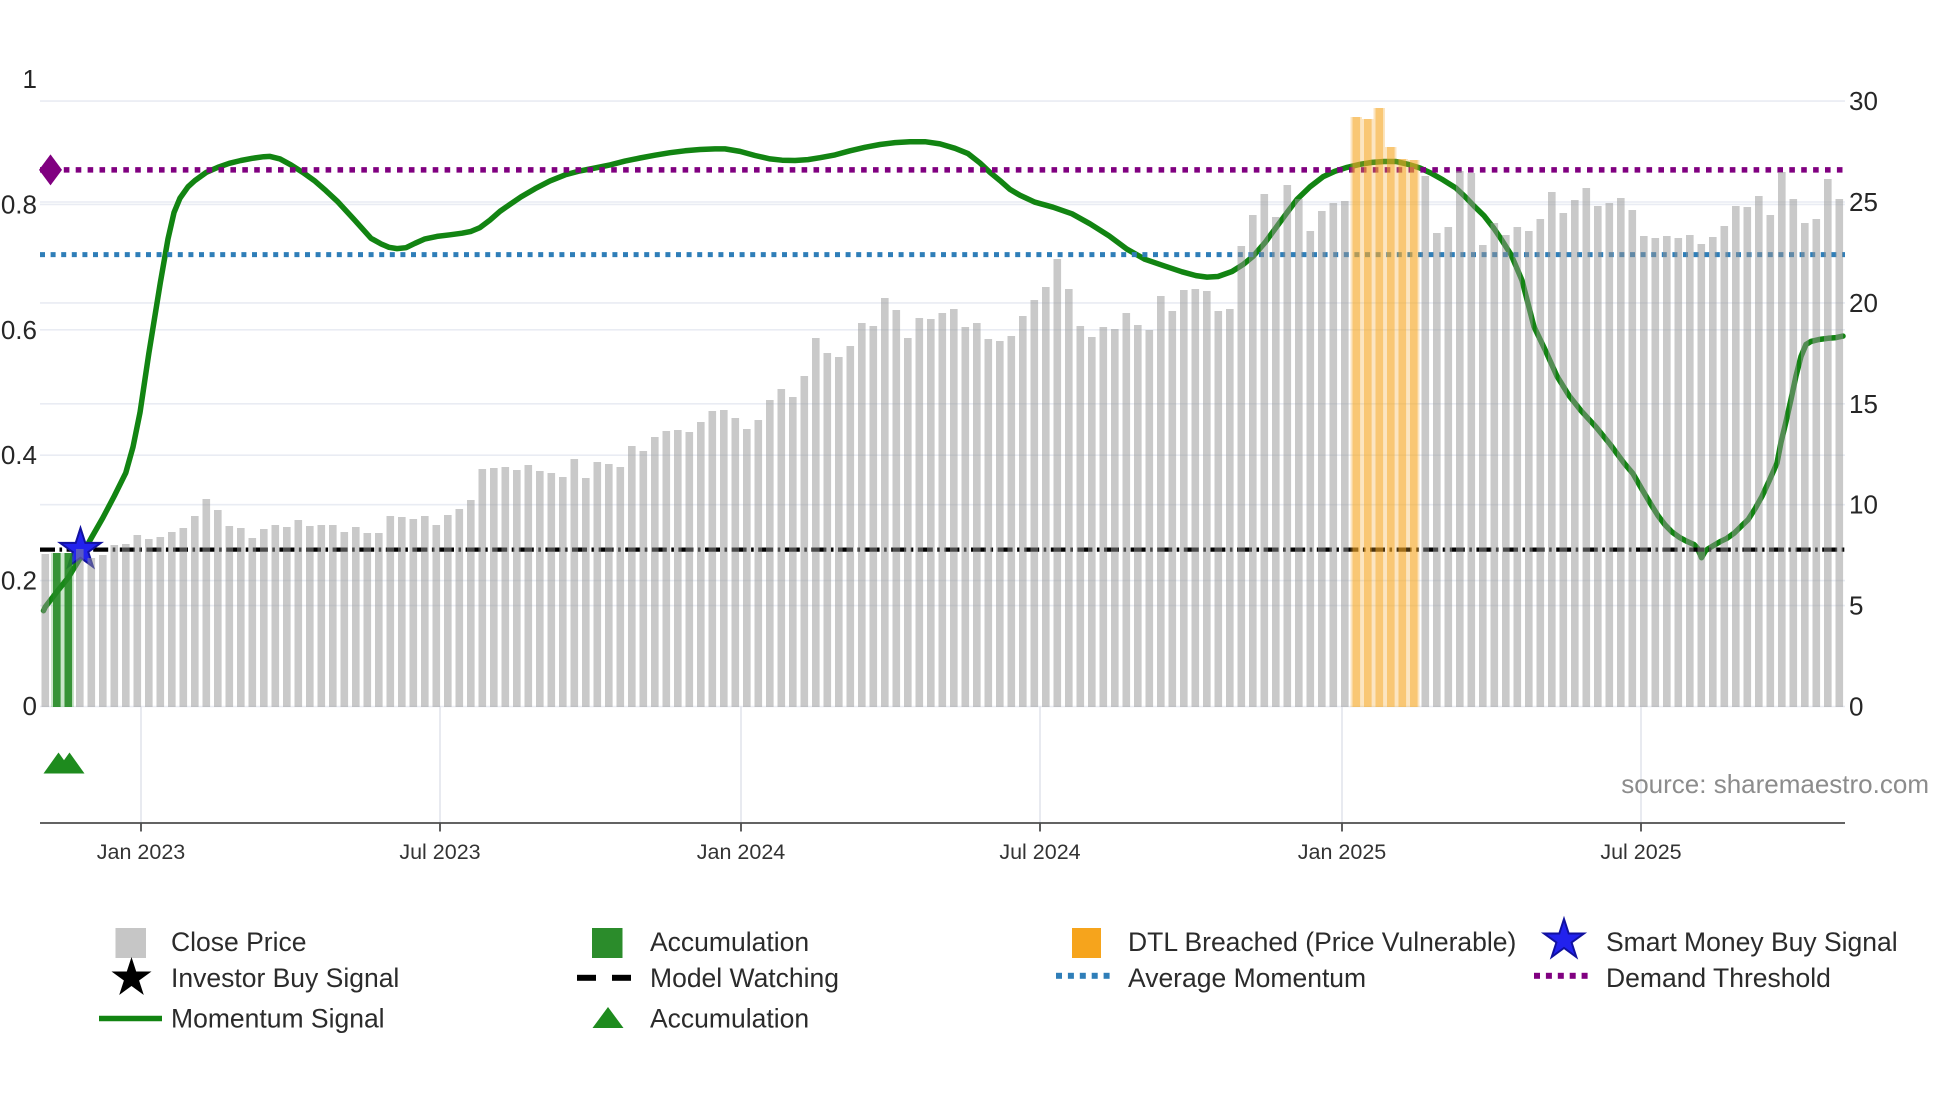  Describe the element at coordinates (1863, 202) in the screenshot. I see `svg-text: 25` at that location.